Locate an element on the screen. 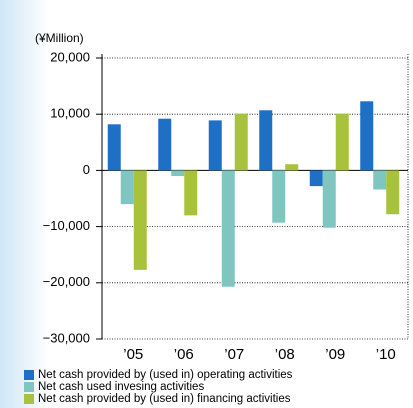 The height and width of the screenshot is (408, 413). legend-label: Net cash used invesing activities is located at coordinates (121, 387).